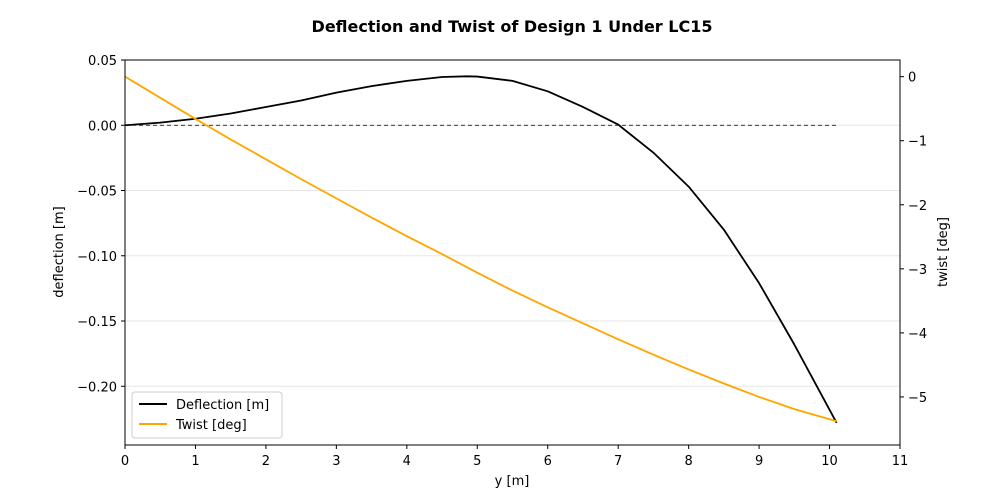 Image resolution: width=1000 pixels, height=500 pixels. What do you see at coordinates (618, 461) in the screenshot?
I see `x-tick-label-7: 7` at bounding box center [618, 461].